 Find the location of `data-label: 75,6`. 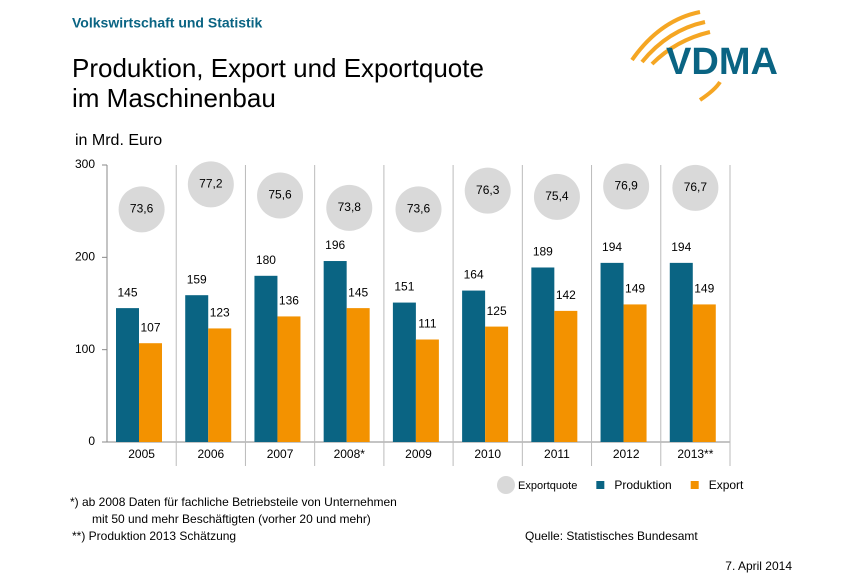

data-label: 75,6 is located at coordinates (280, 195).